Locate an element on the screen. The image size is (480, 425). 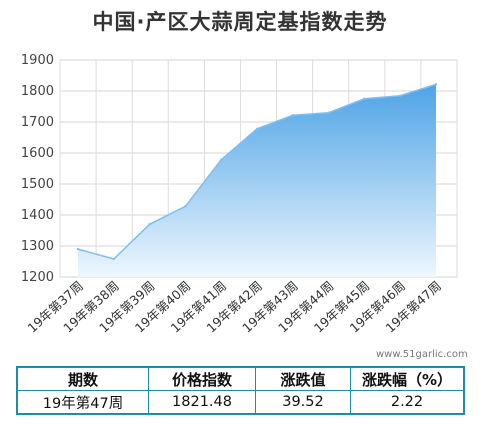
y-tick-label: 1600 is located at coordinates (37, 153).